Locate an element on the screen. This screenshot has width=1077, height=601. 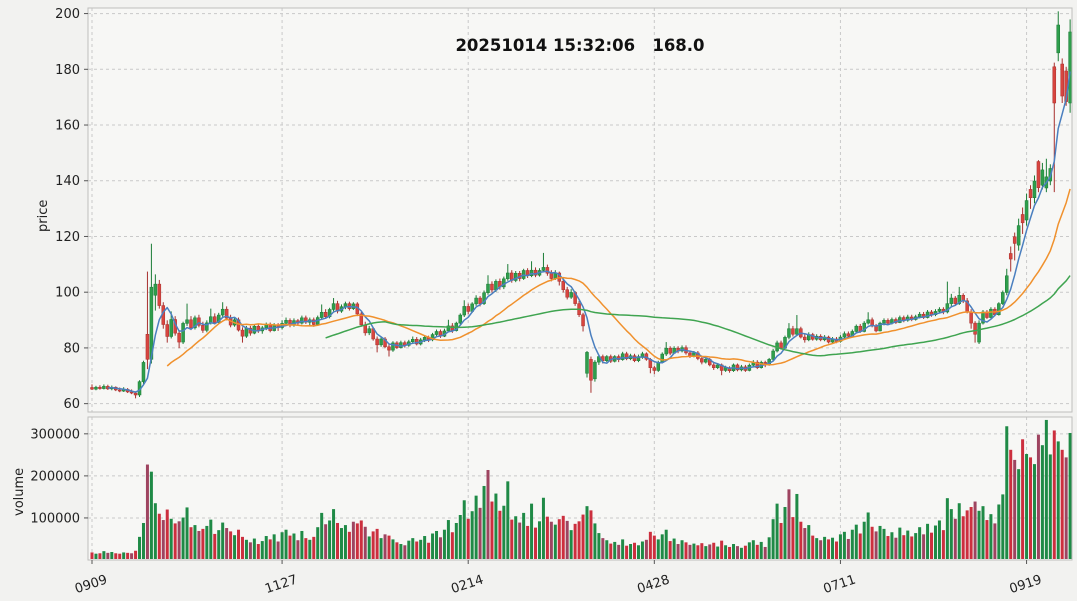
tick-label: 60 is located at coordinates (71, 404).